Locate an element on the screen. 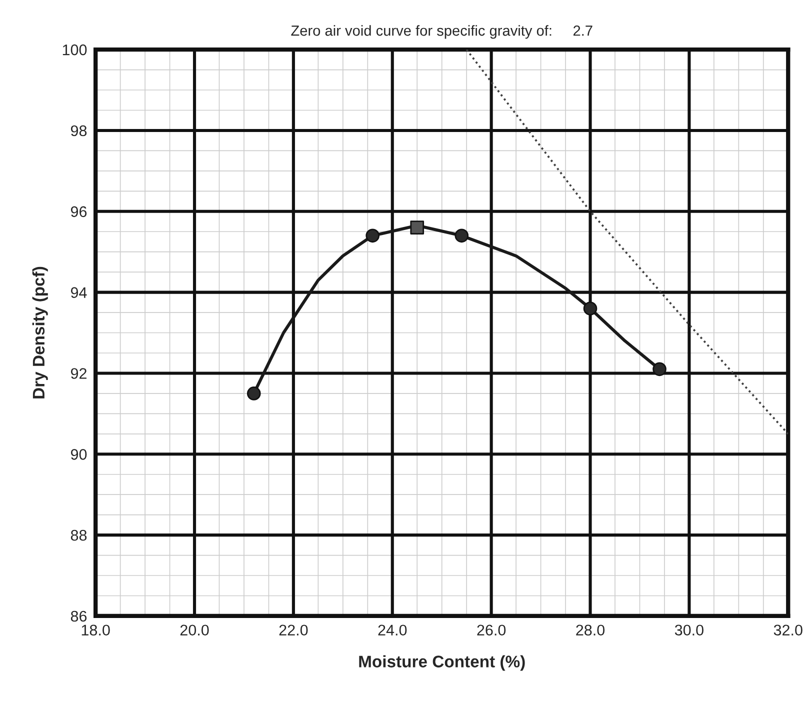 Image resolution: width=810 pixels, height=708 pixels. y-tick-label: 94 is located at coordinates (78, 292).